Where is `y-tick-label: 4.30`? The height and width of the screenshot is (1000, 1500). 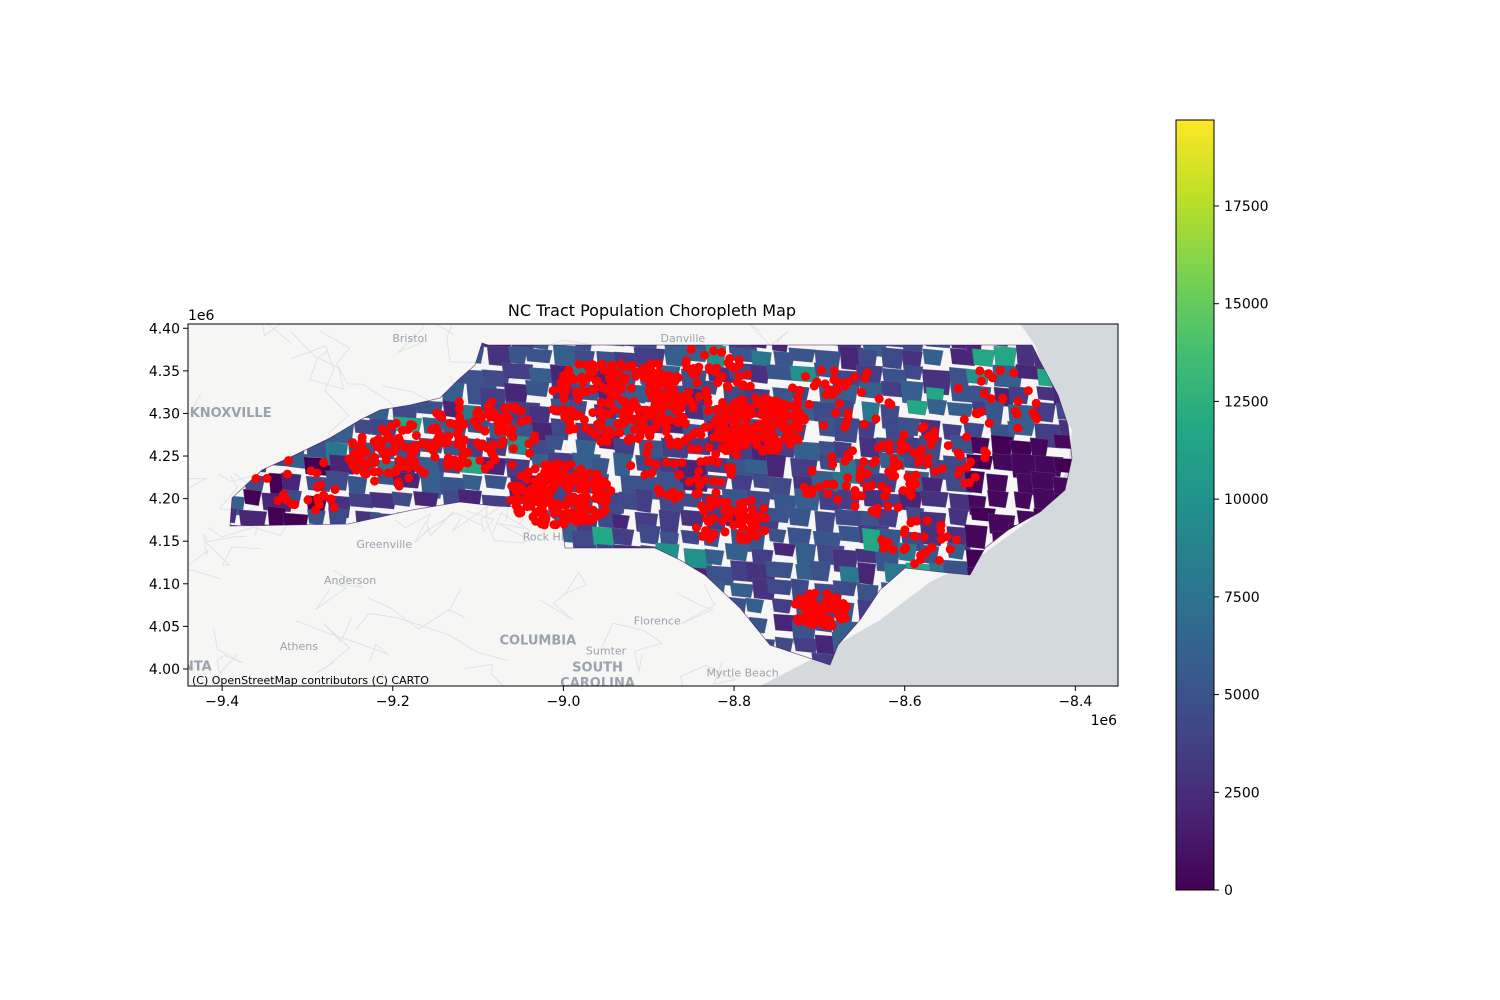 y-tick-label: 4.30 is located at coordinates (164, 414).